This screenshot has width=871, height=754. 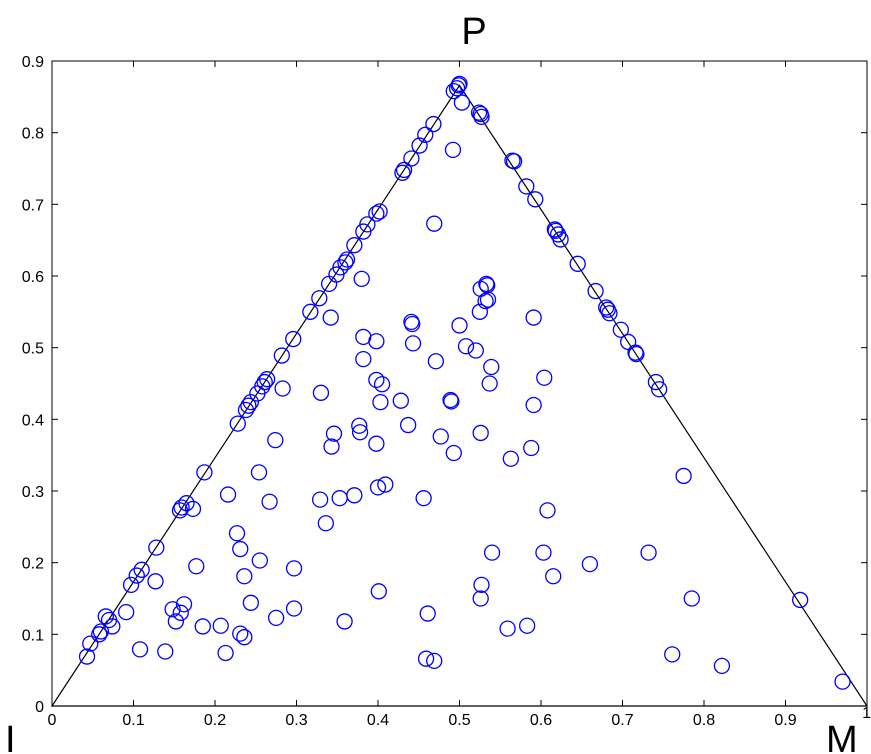 What do you see at coordinates (33, 205) in the screenshot?
I see `y-tick-label: 0.7` at bounding box center [33, 205].